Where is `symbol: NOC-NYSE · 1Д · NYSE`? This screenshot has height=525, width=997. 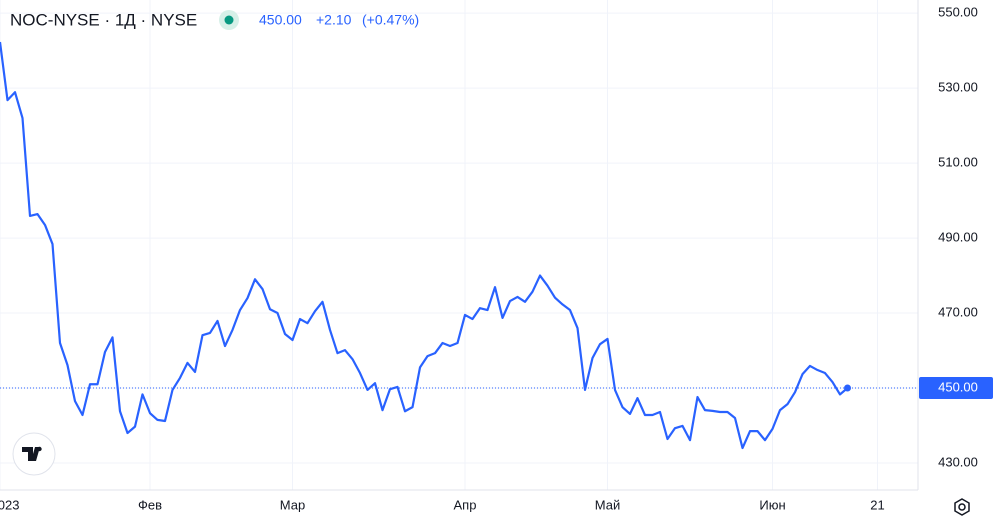
symbol: NOC-NYSE · 1Д · NYSE is located at coordinates (103, 19).